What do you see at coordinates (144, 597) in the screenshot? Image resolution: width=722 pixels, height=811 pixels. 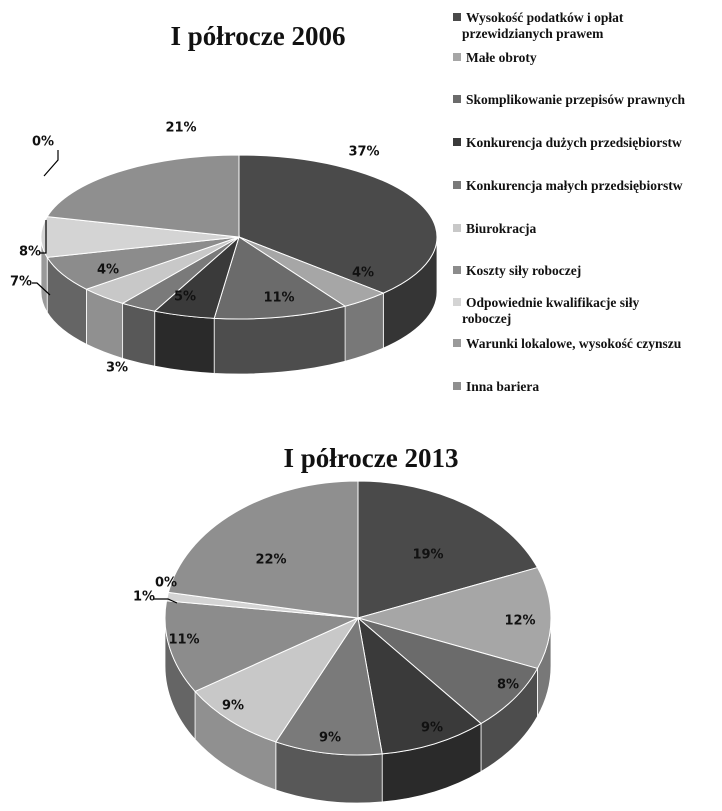 I see `data-label-7: 1%` at bounding box center [144, 597].